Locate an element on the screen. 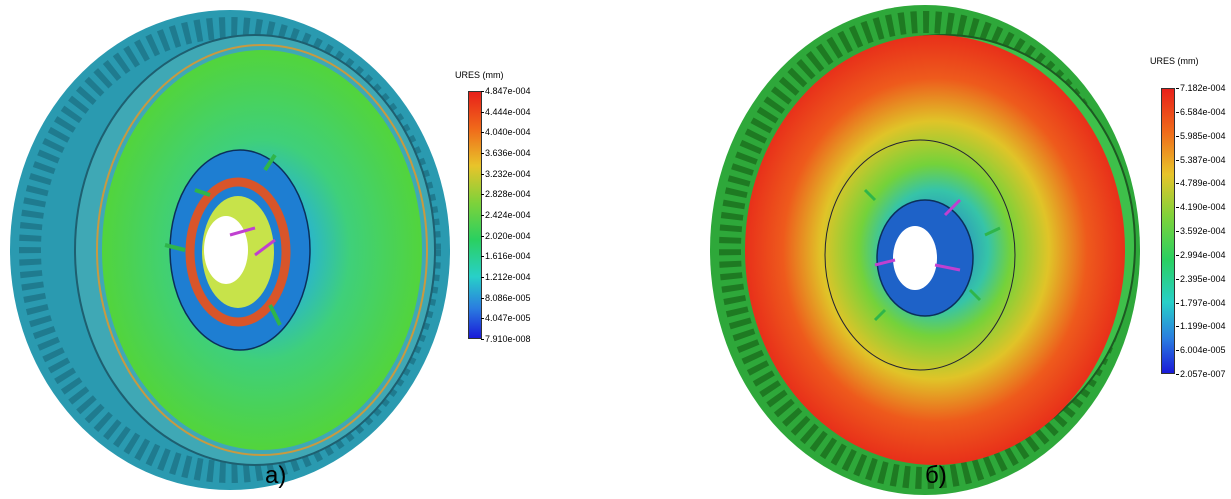  legend-tick-label: 7.910e-008 is located at coordinates (506, 339).